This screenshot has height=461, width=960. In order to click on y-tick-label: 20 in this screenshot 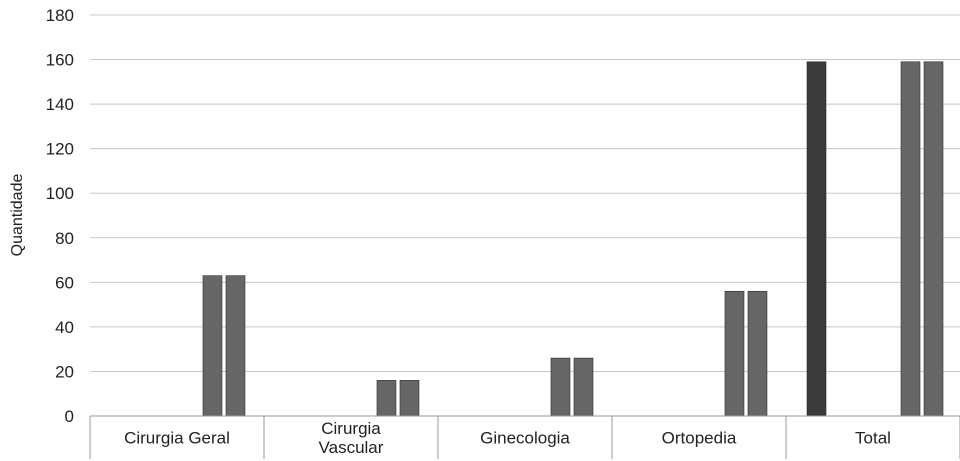, I will do `click(64, 371)`.